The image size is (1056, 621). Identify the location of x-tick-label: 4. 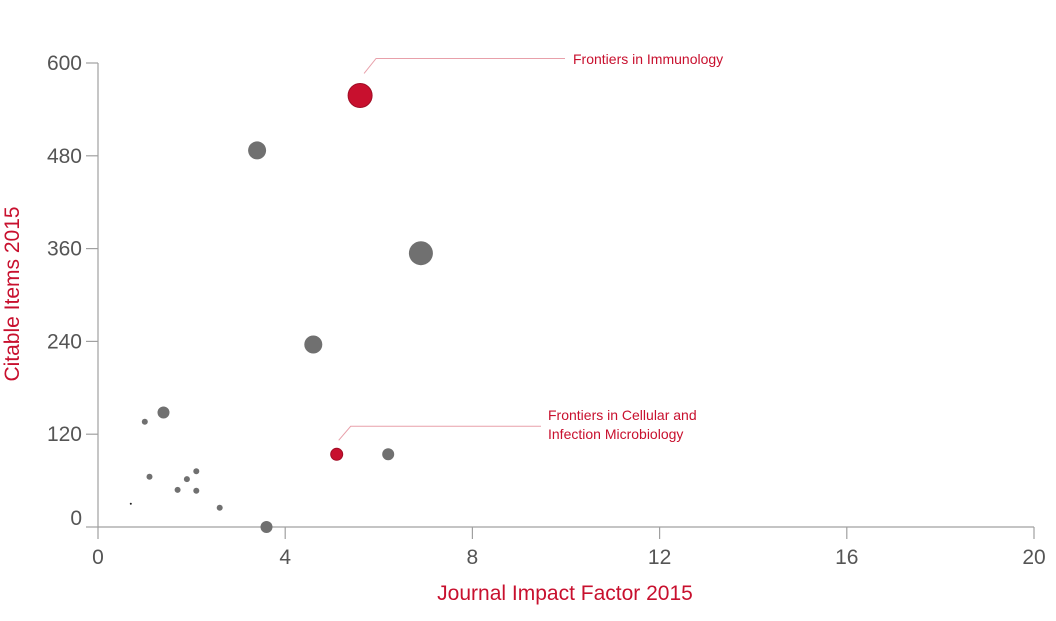
(285, 557).